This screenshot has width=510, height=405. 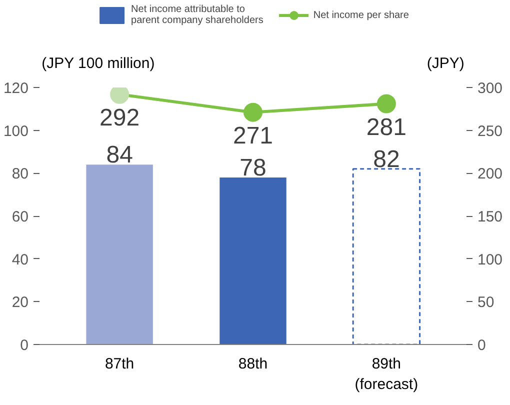 What do you see at coordinates (119, 364) in the screenshot?
I see `x-tick-label: 87th` at bounding box center [119, 364].